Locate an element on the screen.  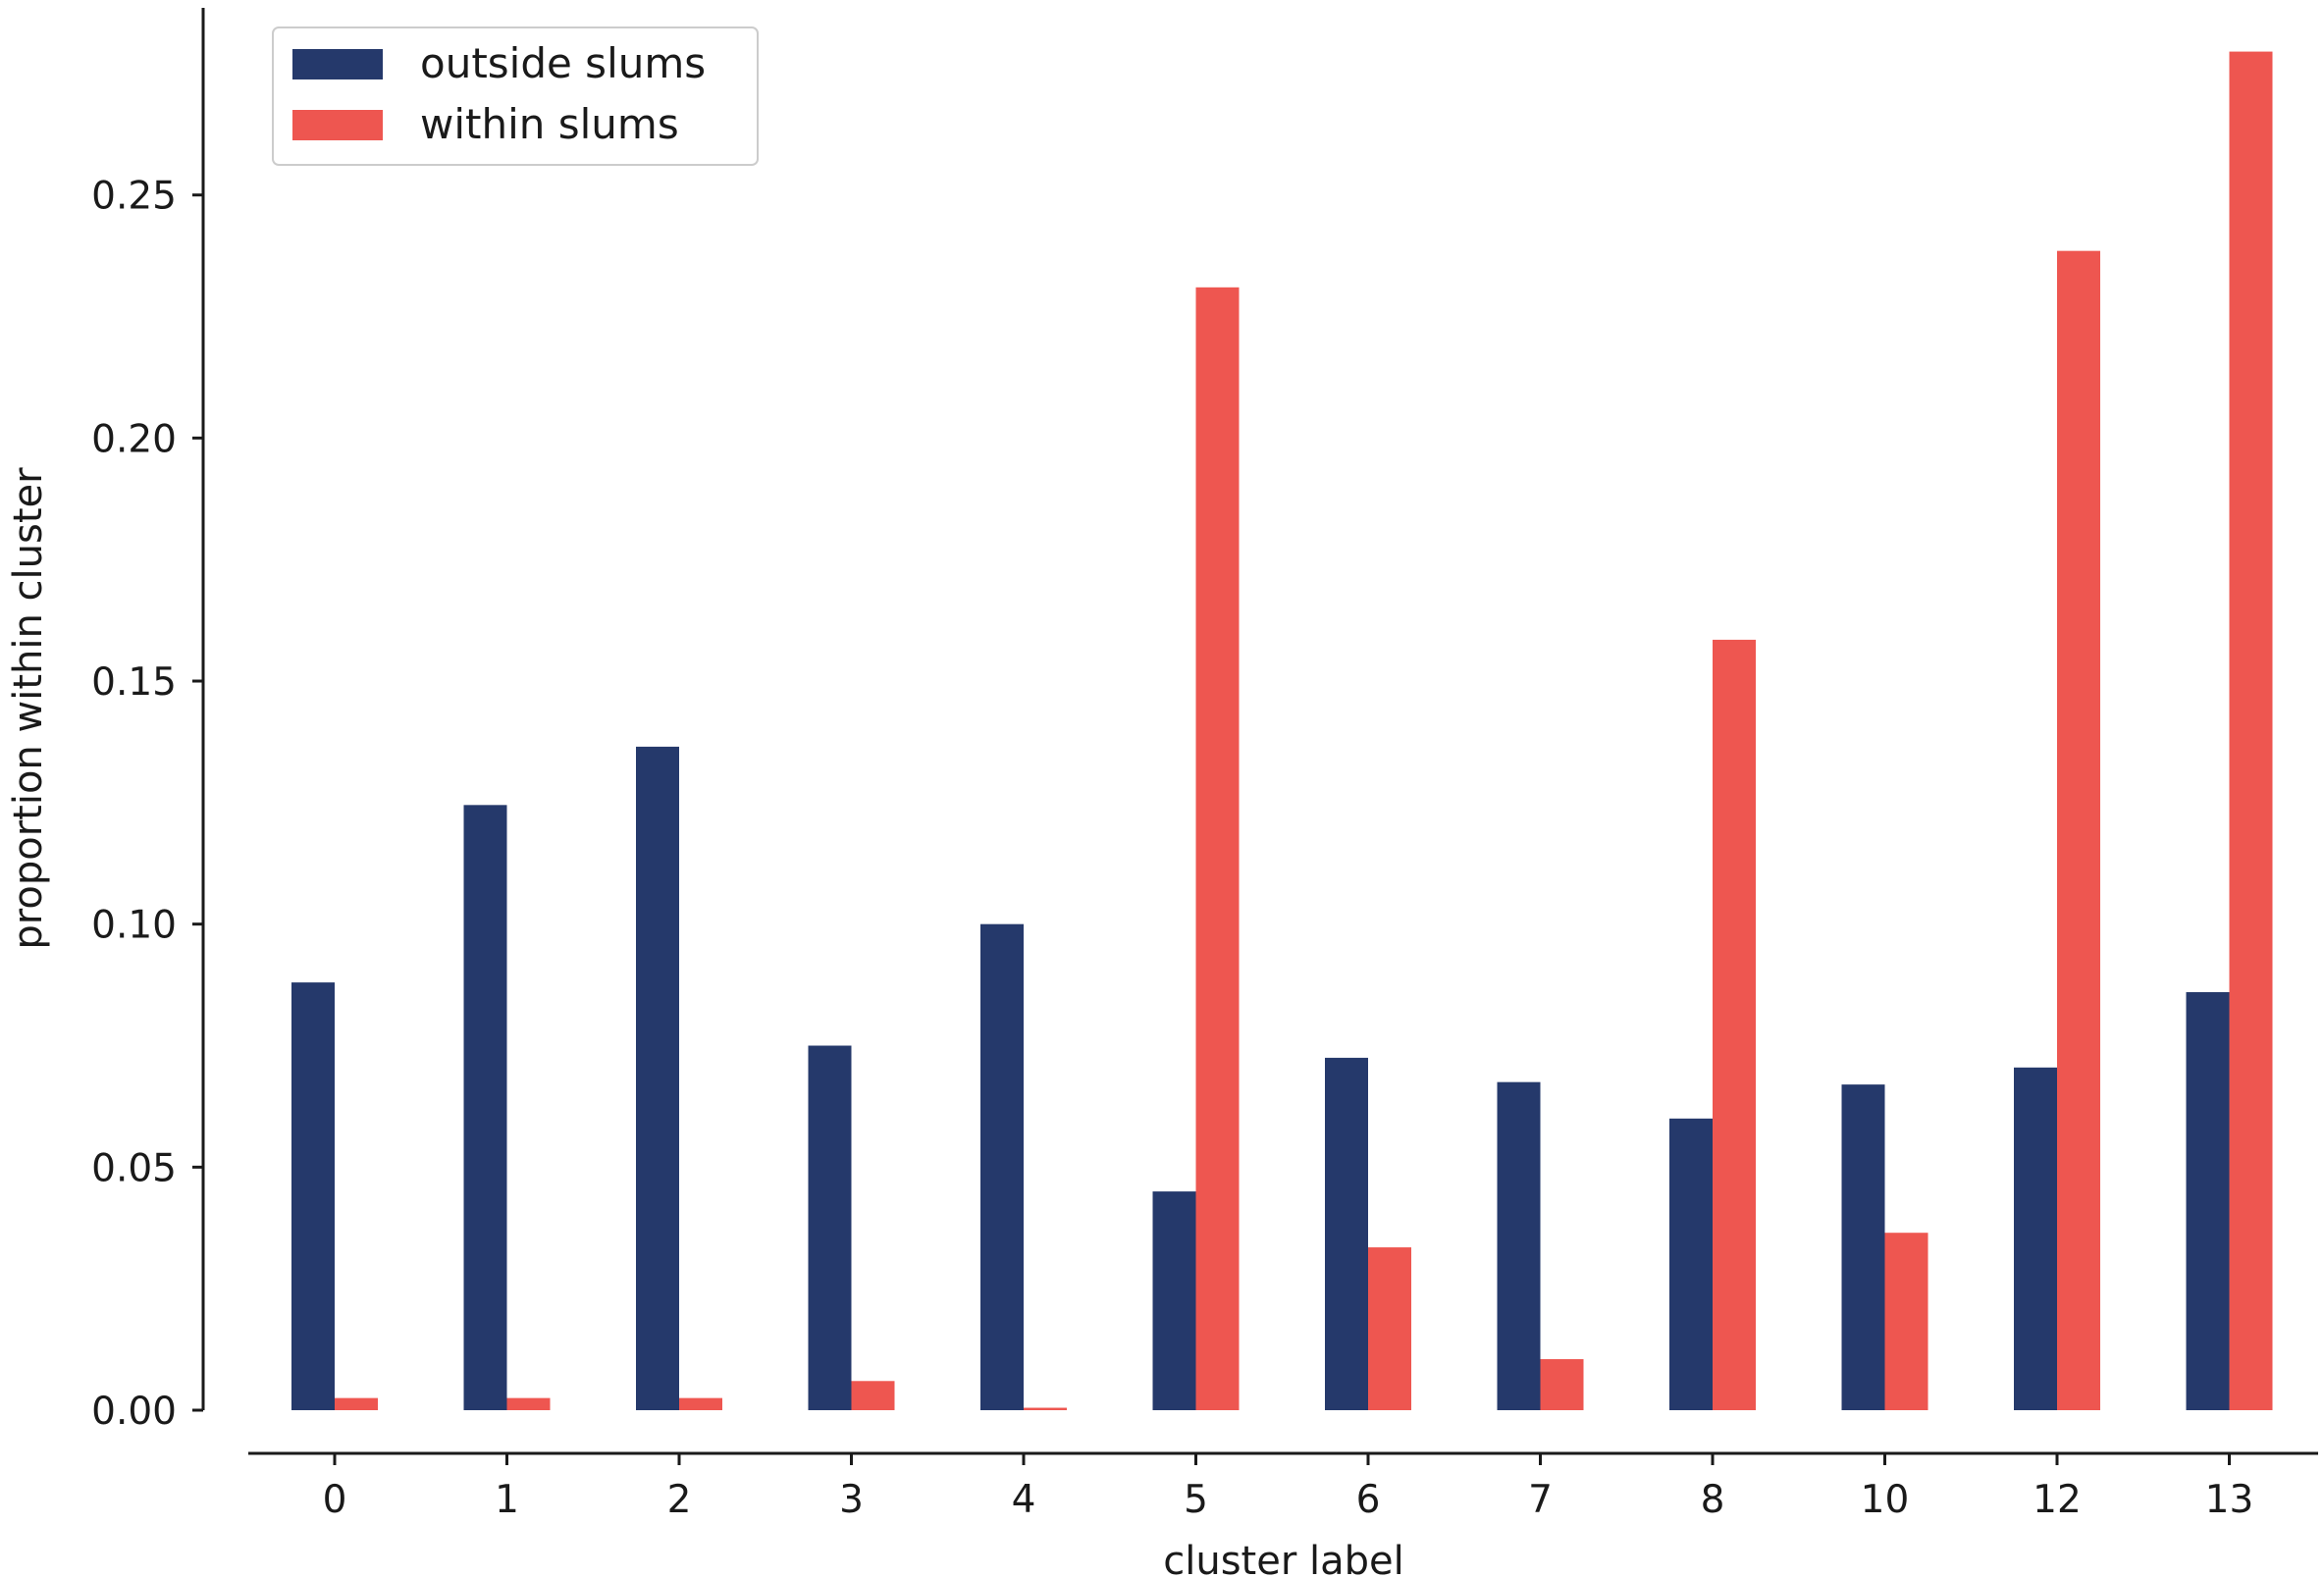
x-tick-label: 4 is located at coordinates (1024, 1500).